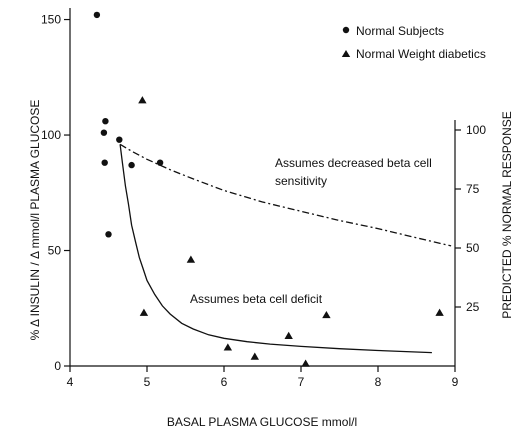  Describe the element at coordinates (507, 215) in the screenshot. I see `y-axis-right-title: PREDICTED % NORMAL RESPONSE` at that location.